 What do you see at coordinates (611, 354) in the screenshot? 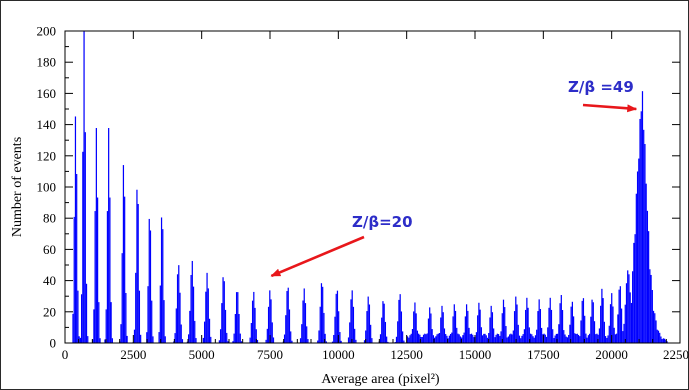
I see `x-tick-label: 20000` at bounding box center [611, 354].